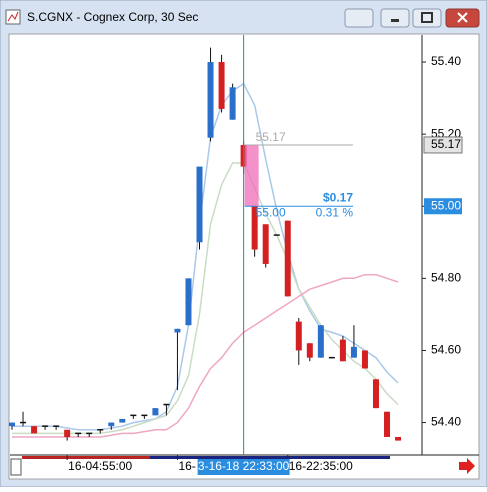  Describe the element at coordinates (462, 17) in the screenshot. I see `close-glyph` at that location.